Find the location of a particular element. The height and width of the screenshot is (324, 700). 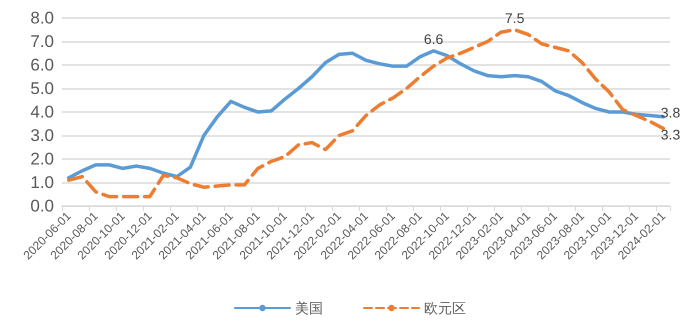

legend-label: 美国 is located at coordinates (309, 308).